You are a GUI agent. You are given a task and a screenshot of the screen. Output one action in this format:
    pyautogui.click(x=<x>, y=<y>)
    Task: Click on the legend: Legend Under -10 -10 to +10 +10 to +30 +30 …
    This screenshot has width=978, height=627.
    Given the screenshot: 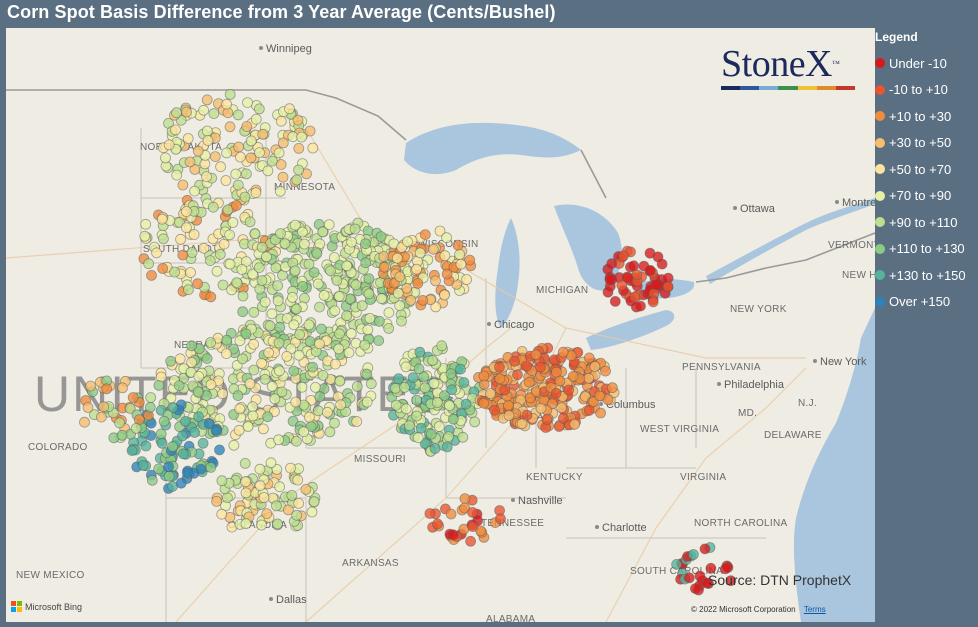 What is the action you would take?
    pyautogui.click(x=926, y=172)
    